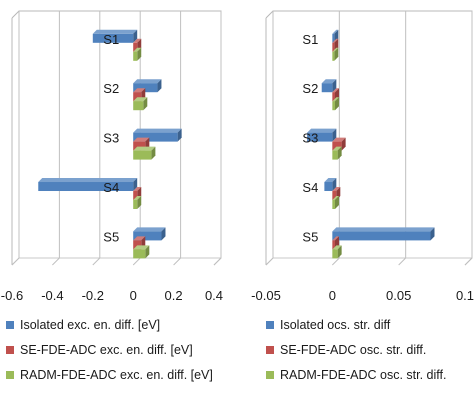 The width and height of the screenshot is (474, 409). What do you see at coordinates (93, 295) in the screenshot?
I see `x-tick-label: -0.2` at bounding box center [93, 295].